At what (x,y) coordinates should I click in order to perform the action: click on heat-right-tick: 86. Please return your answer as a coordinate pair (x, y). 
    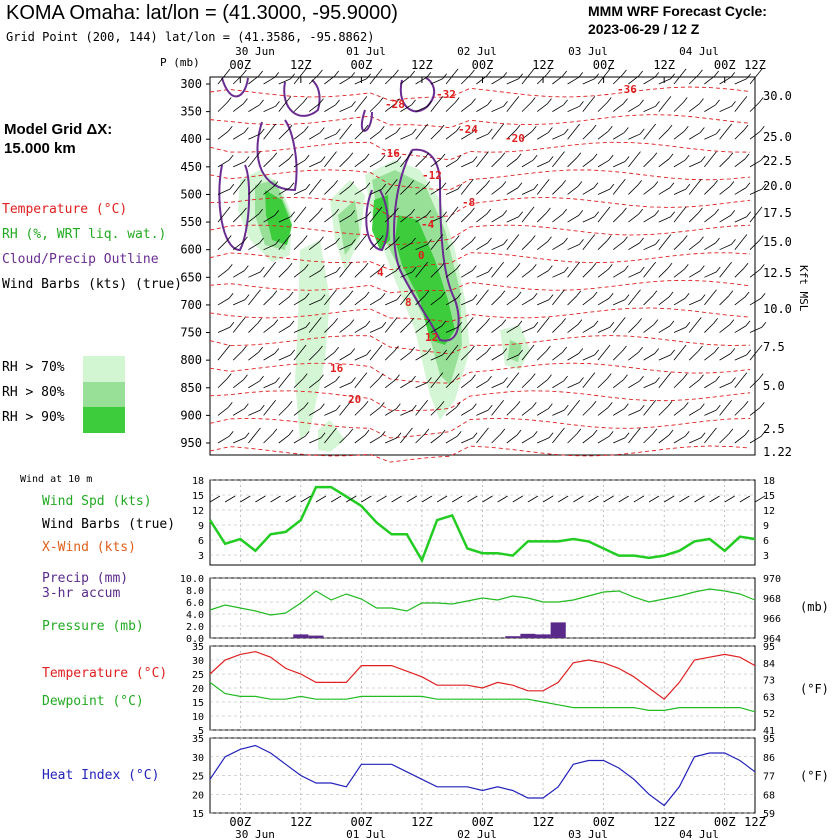
    Looking at the image, I should click on (769, 758).